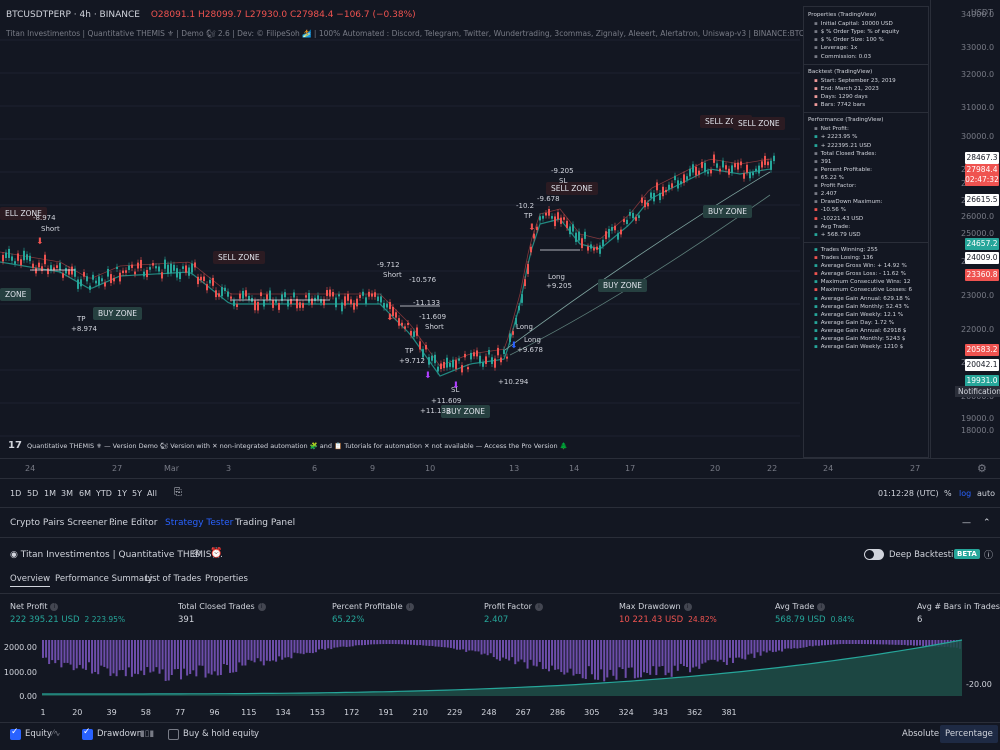 The height and width of the screenshot is (750, 1000). Describe the element at coordinates (982, 158) in the screenshot. I see `price-label: 28467.3` at that location.